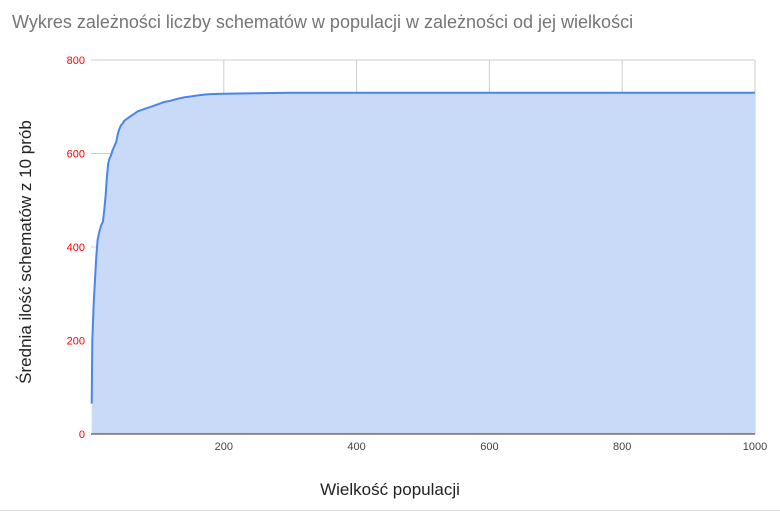  Describe the element at coordinates (356, 447) in the screenshot. I see `x-tick-label: 400` at that location.